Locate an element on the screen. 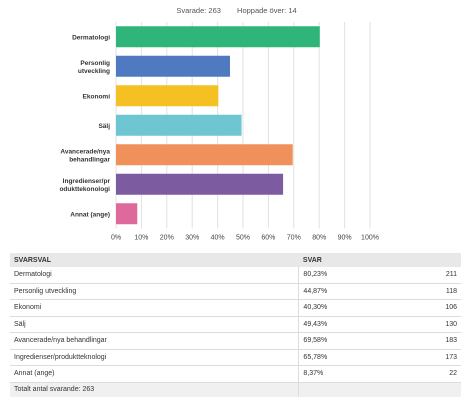 The width and height of the screenshot is (473, 402). row-count: 118 is located at coordinates (437, 291).